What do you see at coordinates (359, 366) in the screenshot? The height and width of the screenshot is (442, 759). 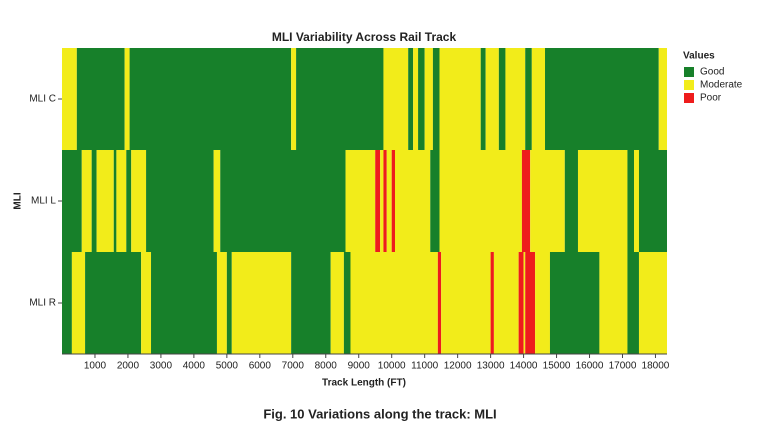 I see `x-tick-label: 9000` at bounding box center [359, 366].